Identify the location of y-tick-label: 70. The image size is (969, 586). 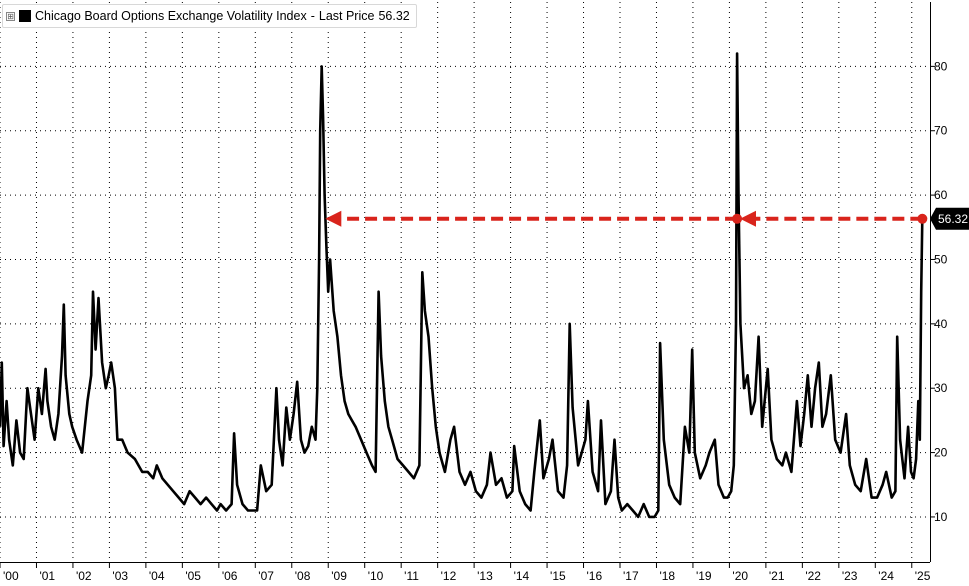
(941, 131).